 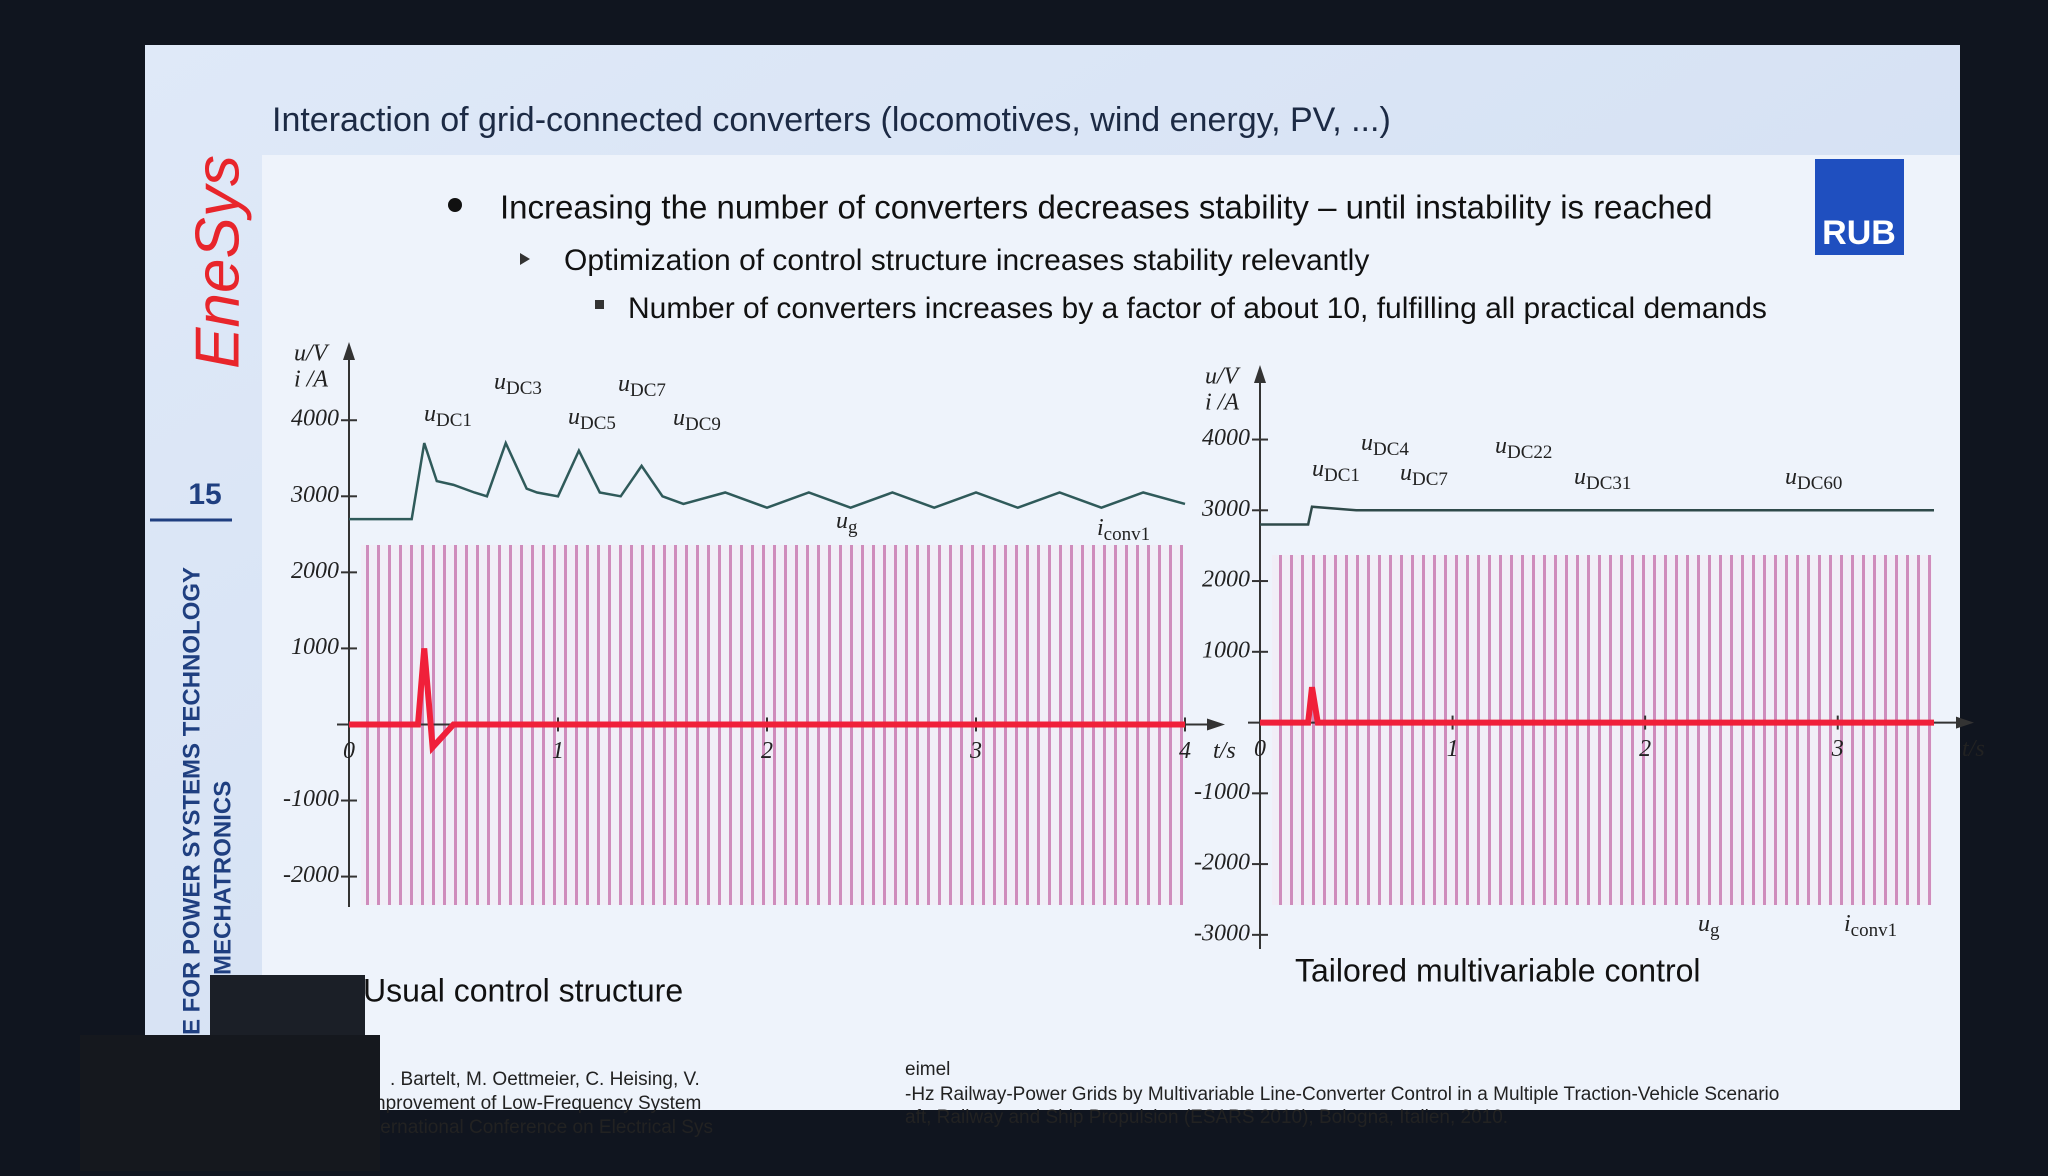 I want to click on annotation: uDC31, so click(x=1602, y=479).